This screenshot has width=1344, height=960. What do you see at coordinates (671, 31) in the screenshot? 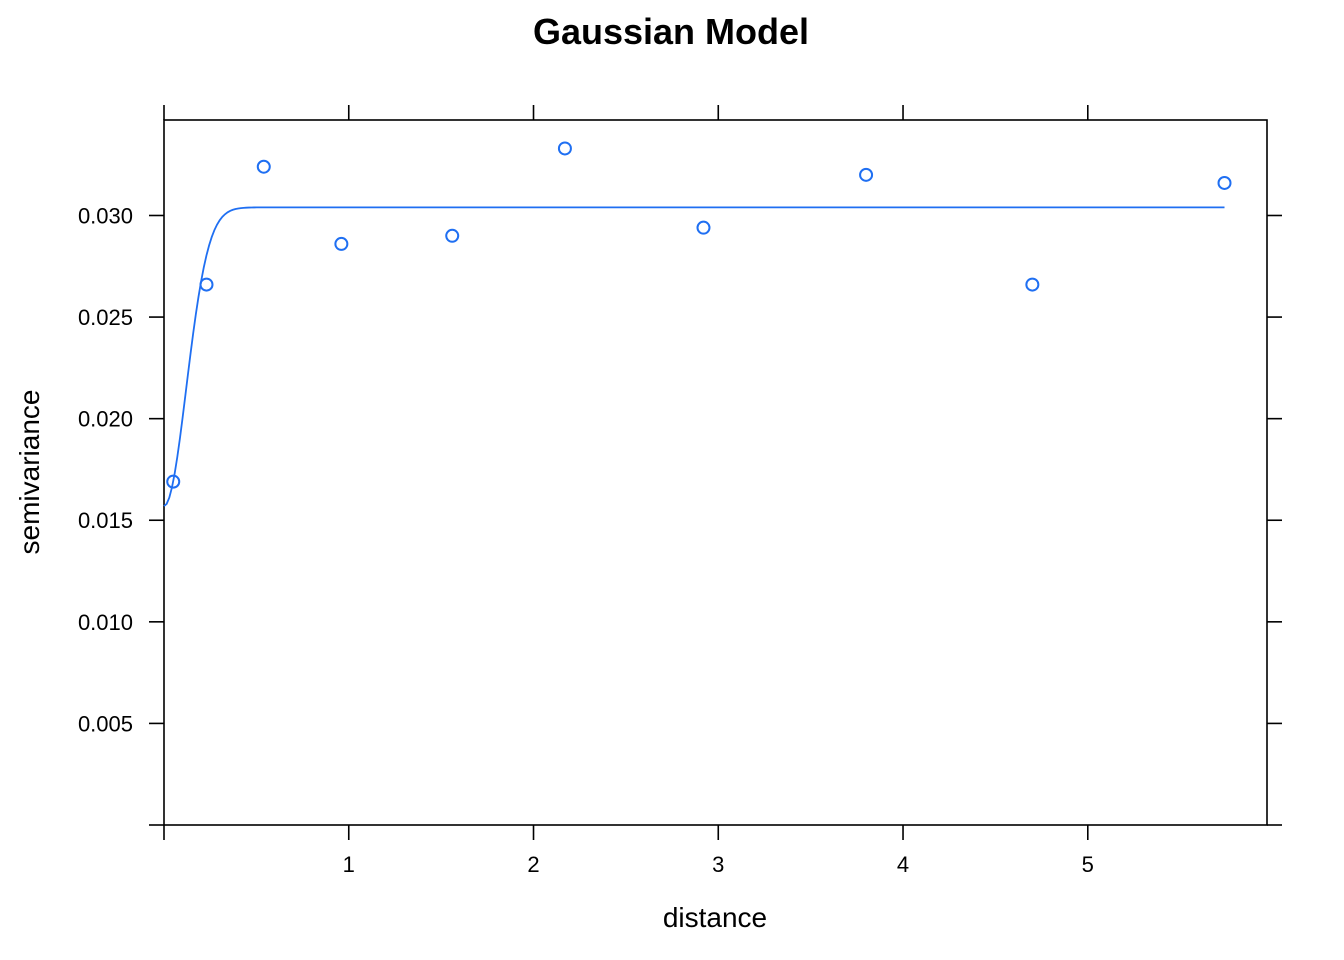
I see `chart-title: Gaussian Model` at bounding box center [671, 31].